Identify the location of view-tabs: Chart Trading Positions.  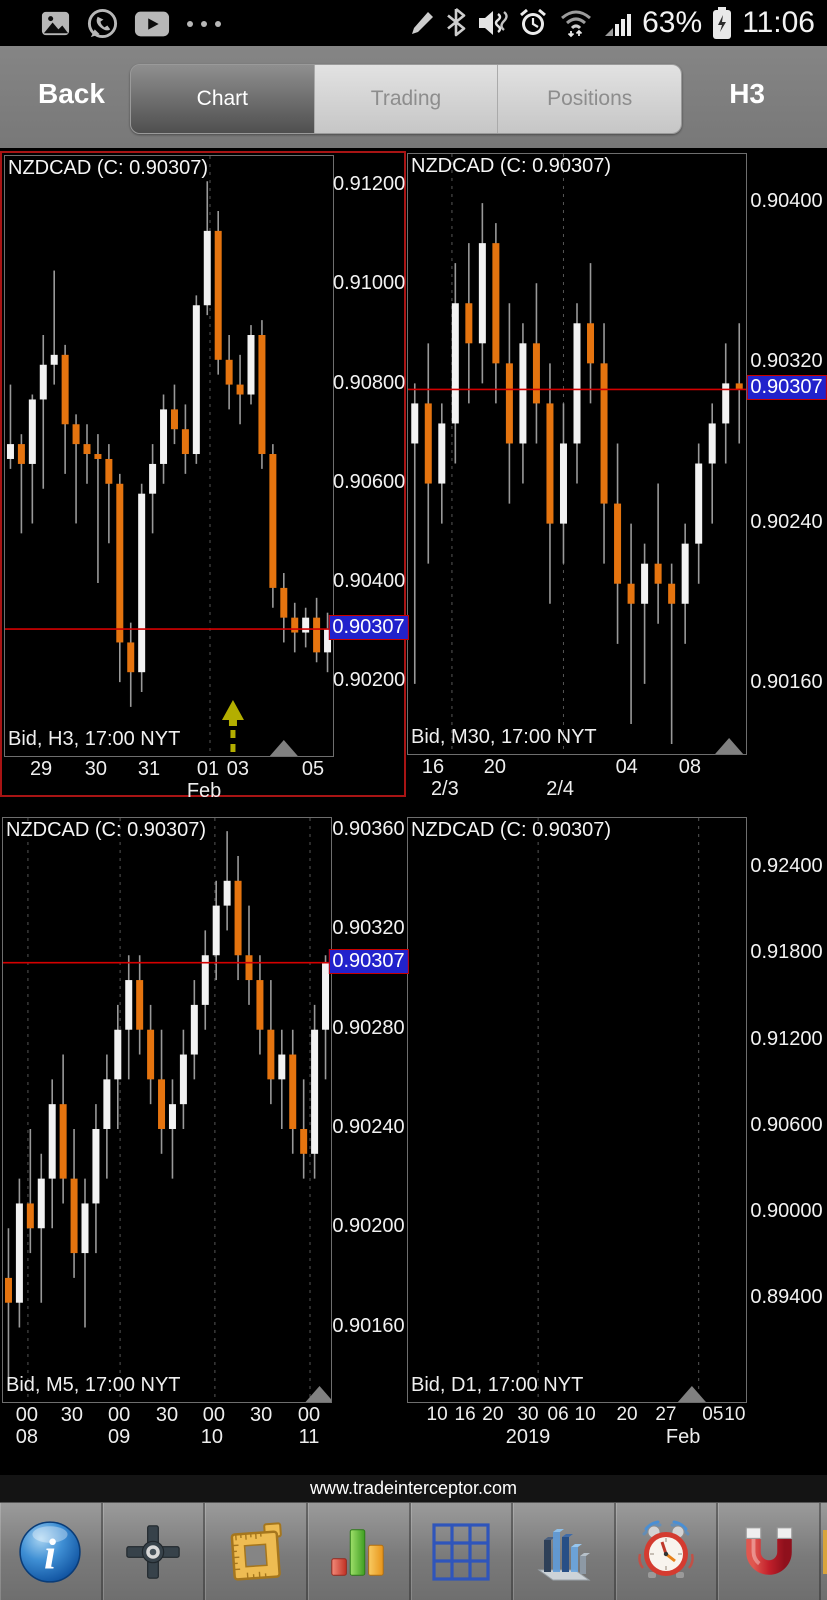
(406, 99).